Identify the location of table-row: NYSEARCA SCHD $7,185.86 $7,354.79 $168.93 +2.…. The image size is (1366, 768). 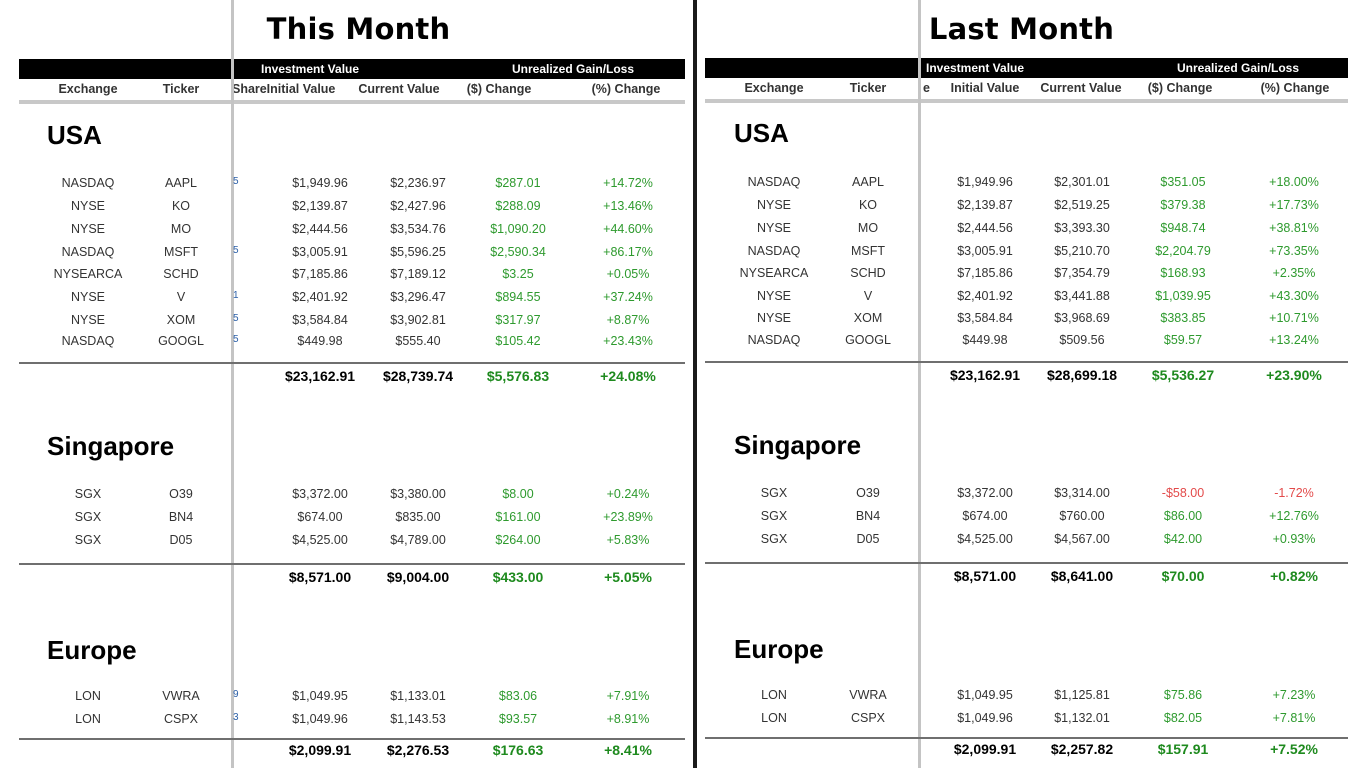
(1031, 276).